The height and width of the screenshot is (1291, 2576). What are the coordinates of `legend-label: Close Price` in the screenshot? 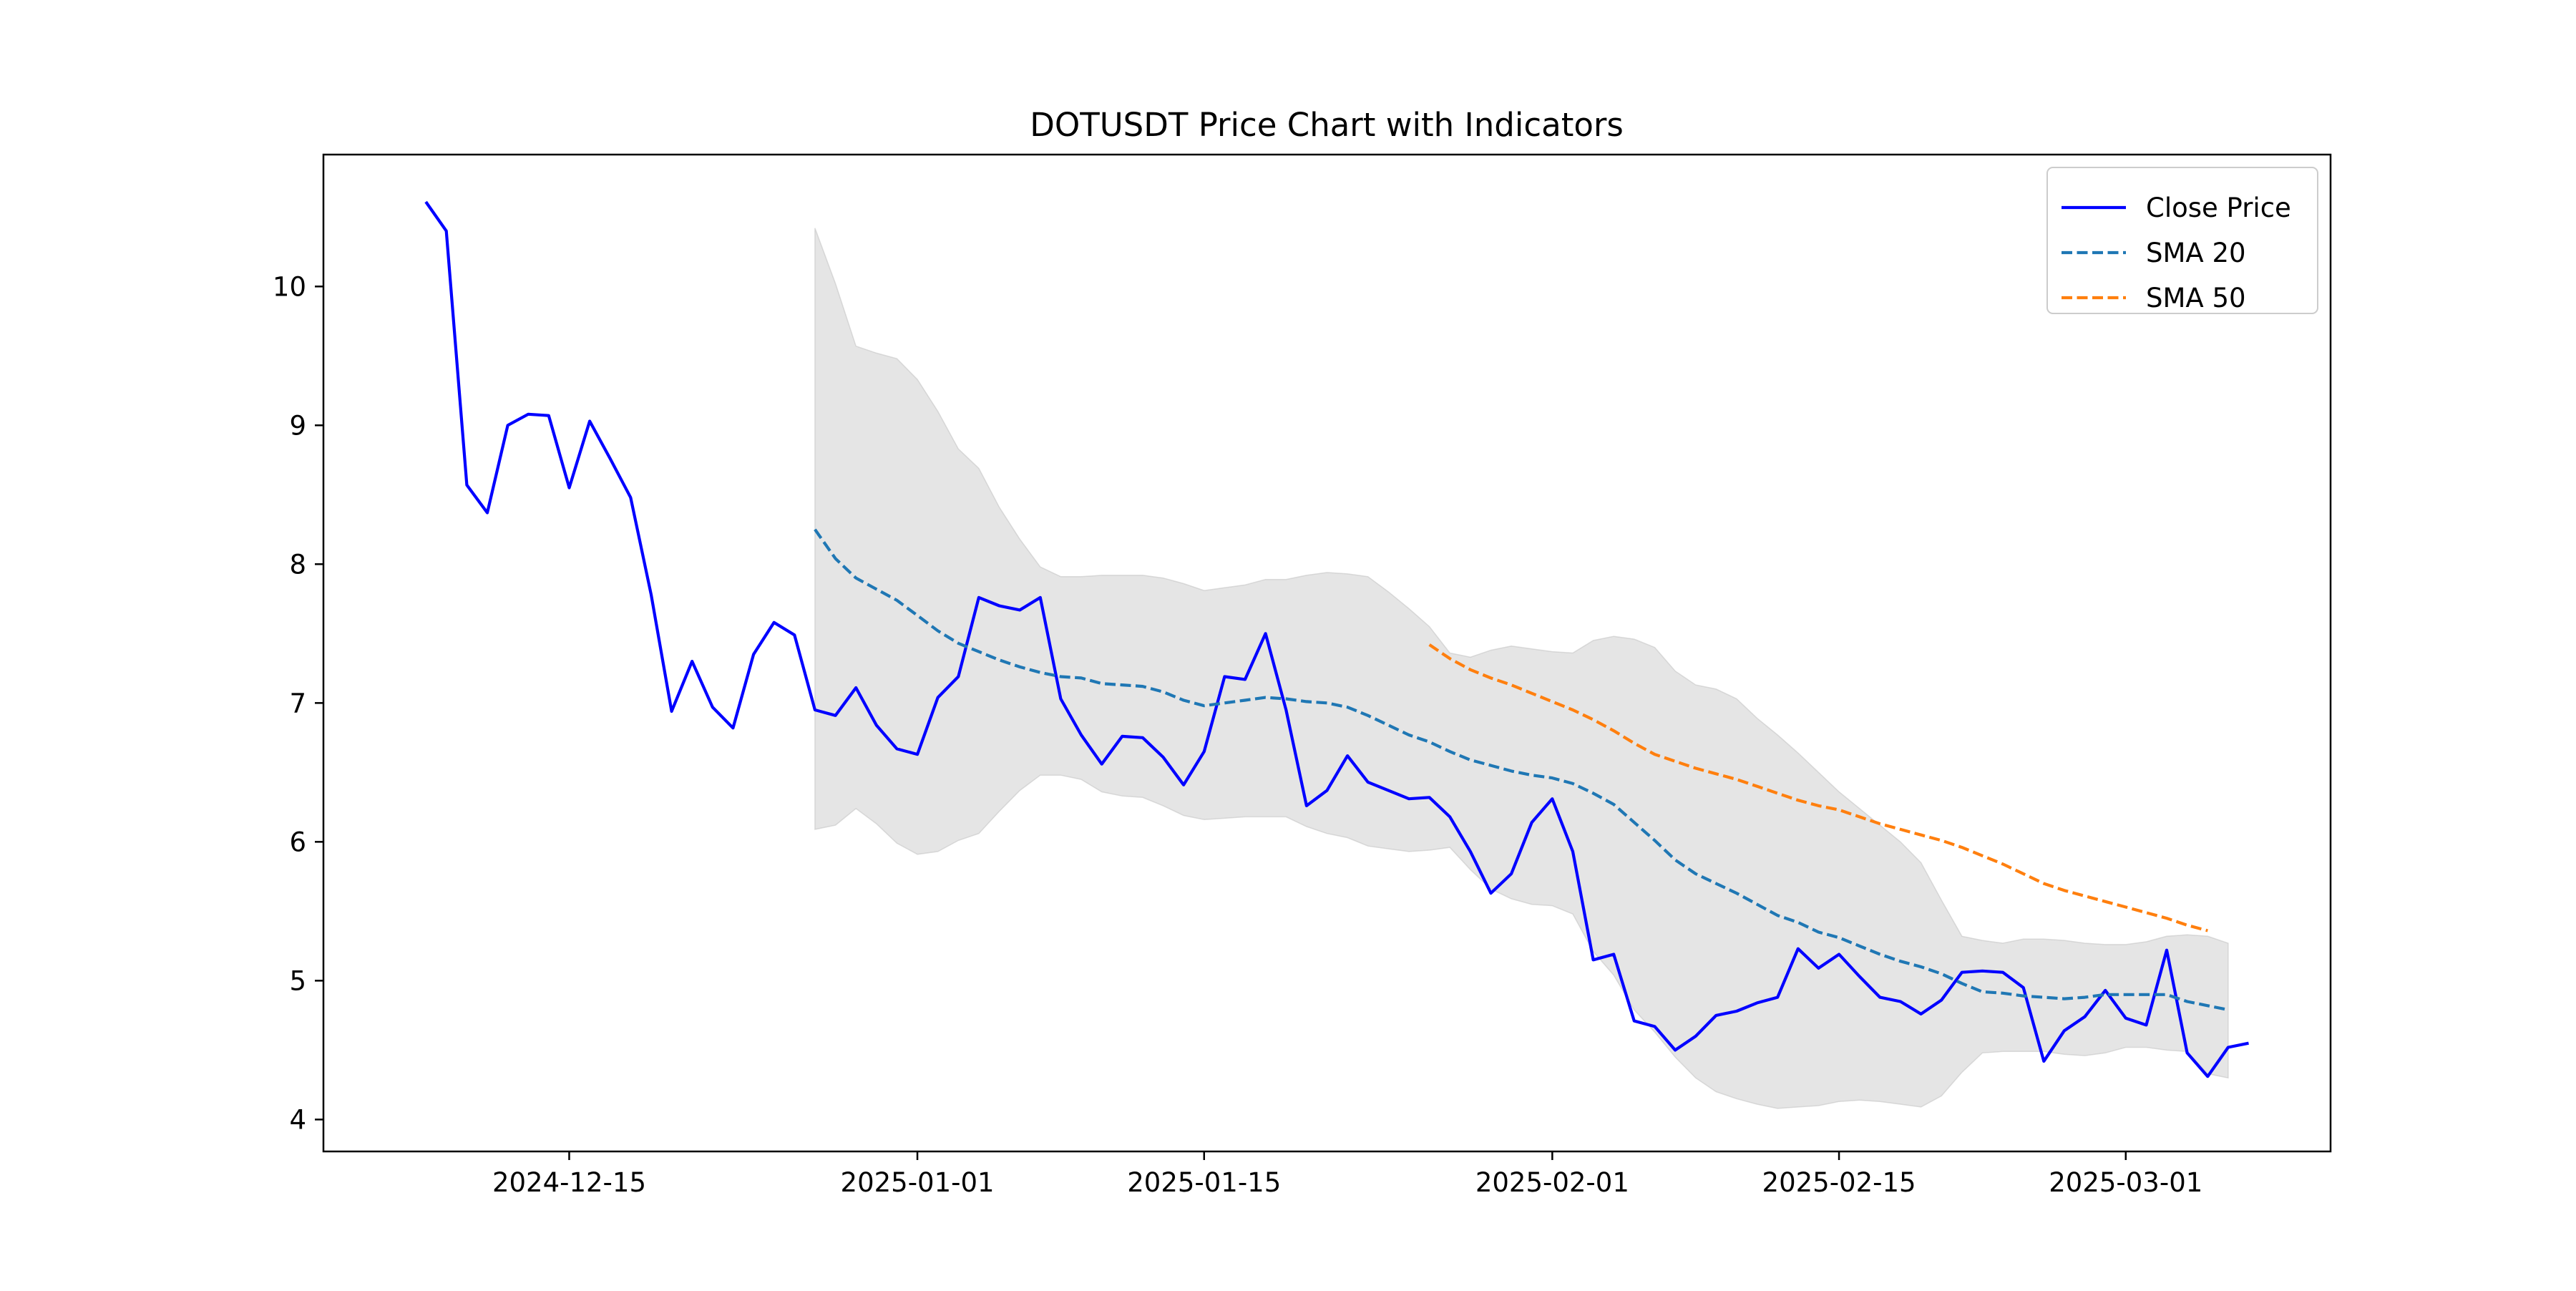 It's located at (2218, 208).